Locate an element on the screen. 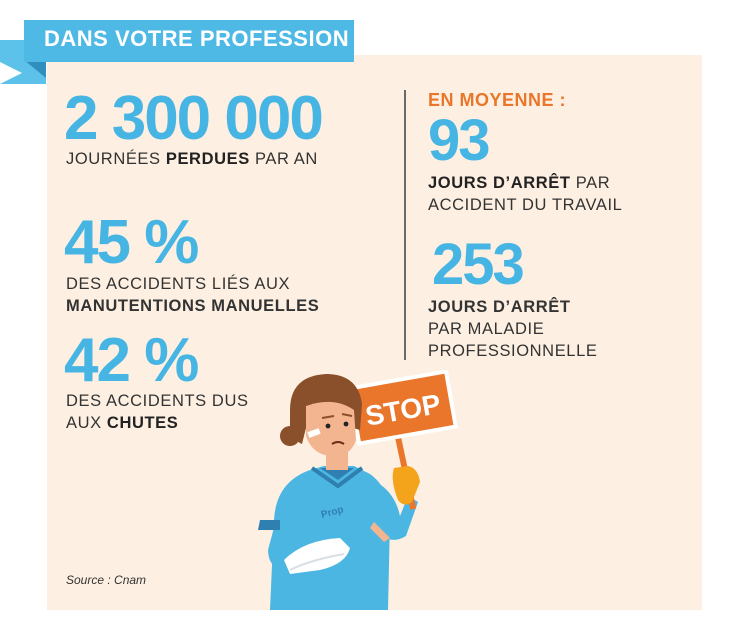  sleeve-cuff is located at coordinates (269, 525).